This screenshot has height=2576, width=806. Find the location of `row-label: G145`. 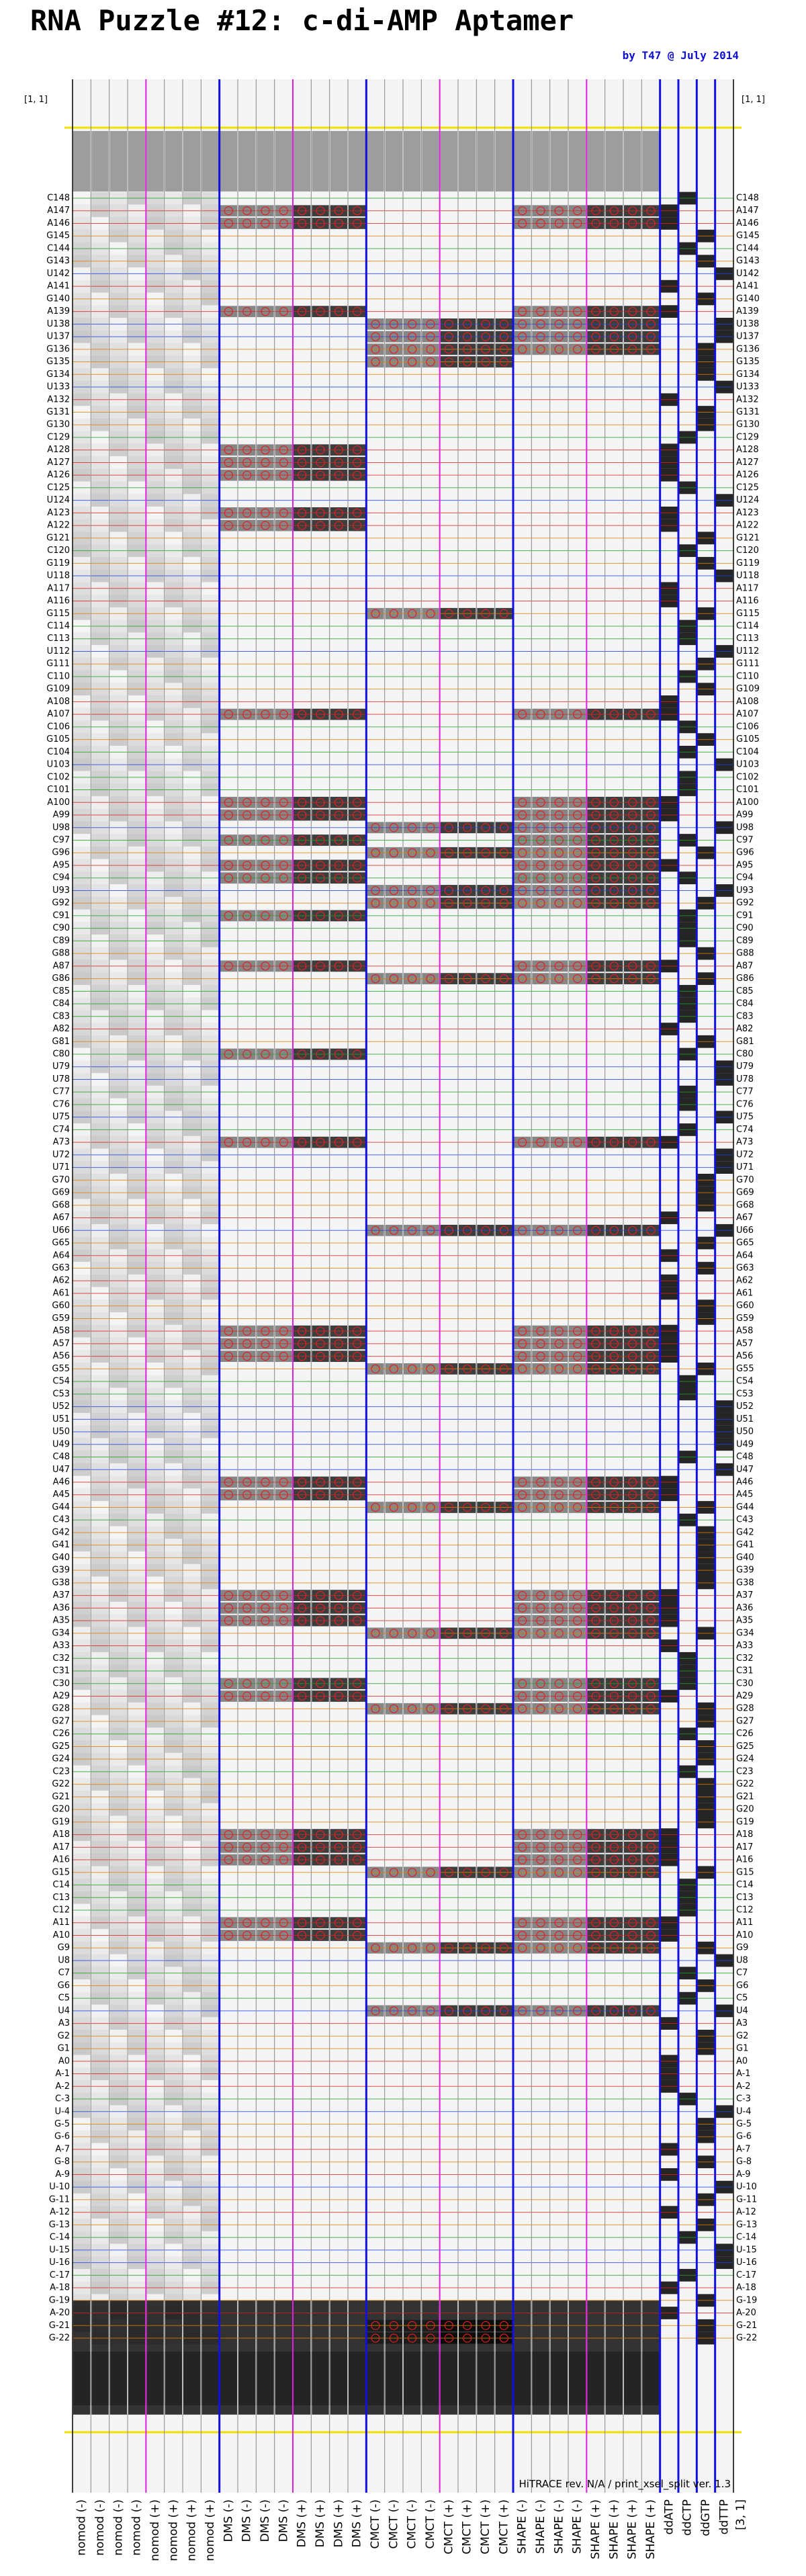

row-label: G145 is located at coordinates (58, 236).